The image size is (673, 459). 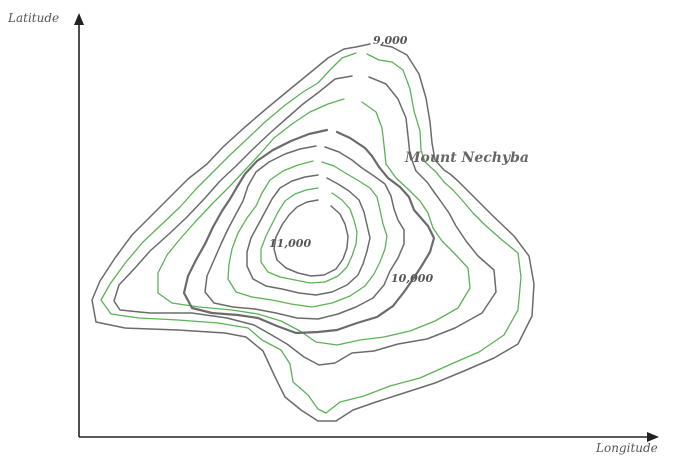 I want to click on contour-label-9000: 9,000, so click(x=390, y=40).